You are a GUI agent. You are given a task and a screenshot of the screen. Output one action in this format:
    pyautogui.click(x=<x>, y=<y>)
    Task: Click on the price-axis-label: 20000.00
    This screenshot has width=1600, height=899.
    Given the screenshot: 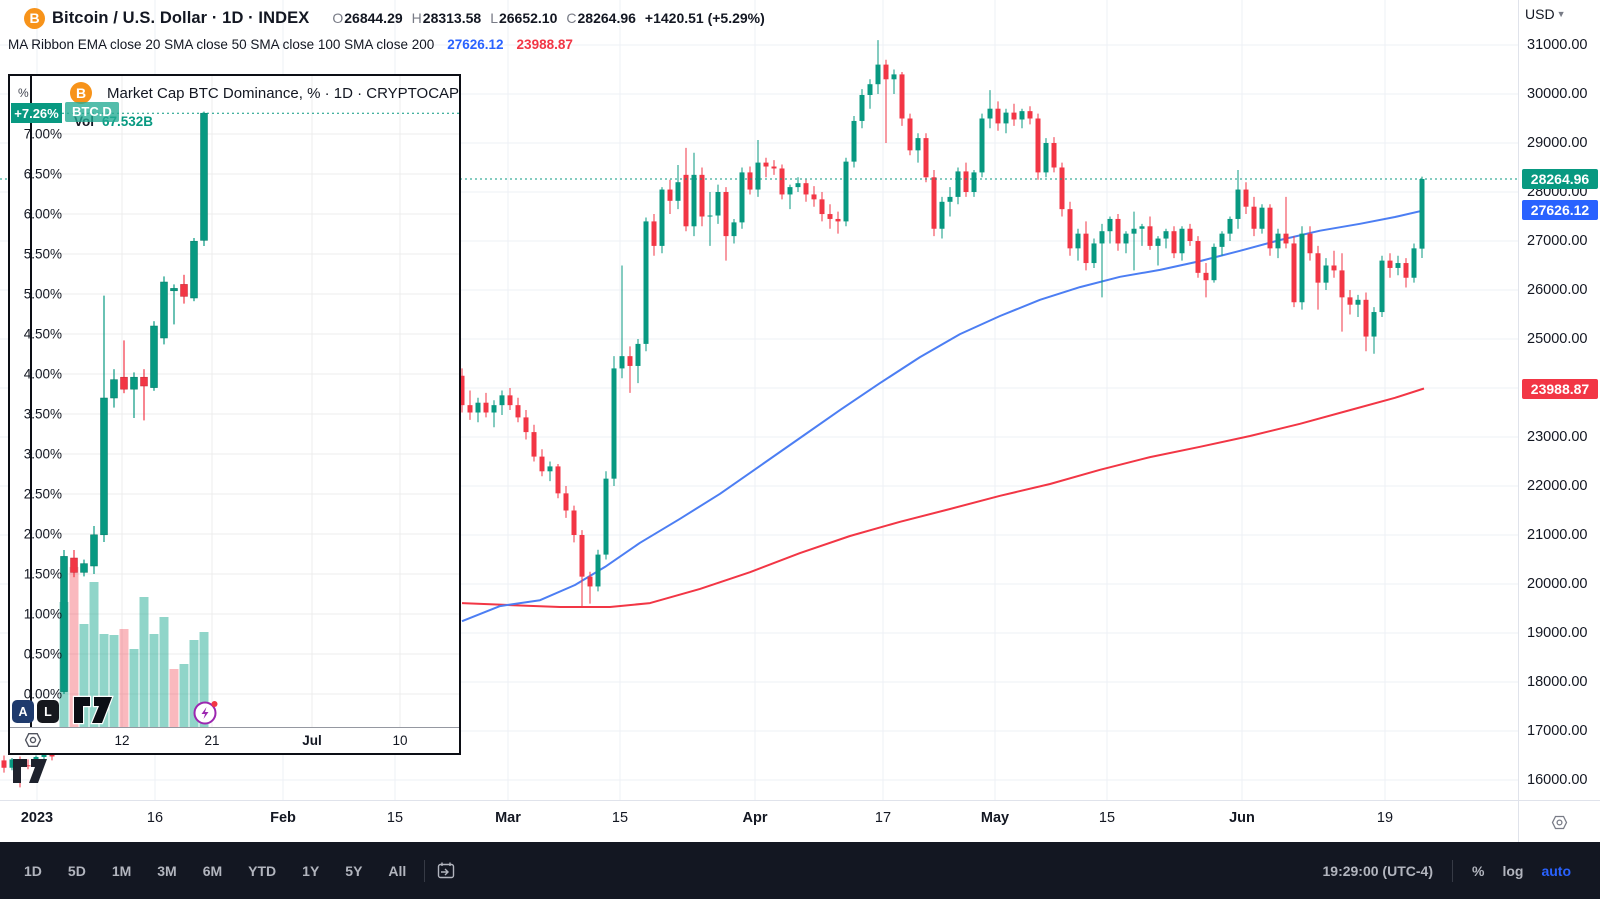 What is the action you would take?
    pyautogui.click(x=1557, y=584)
    